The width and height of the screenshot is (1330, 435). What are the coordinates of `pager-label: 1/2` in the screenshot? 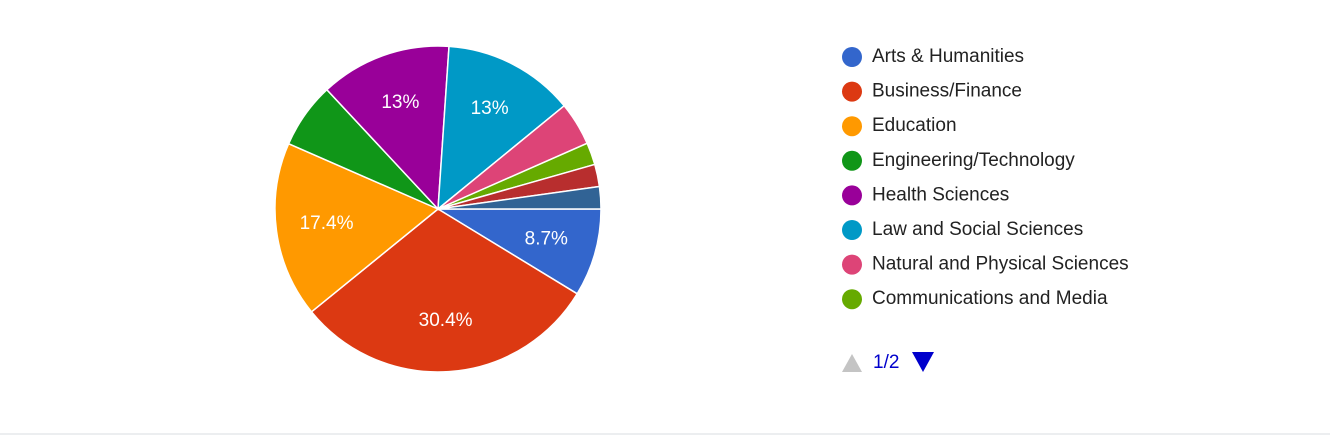 It's located at (886, 362).